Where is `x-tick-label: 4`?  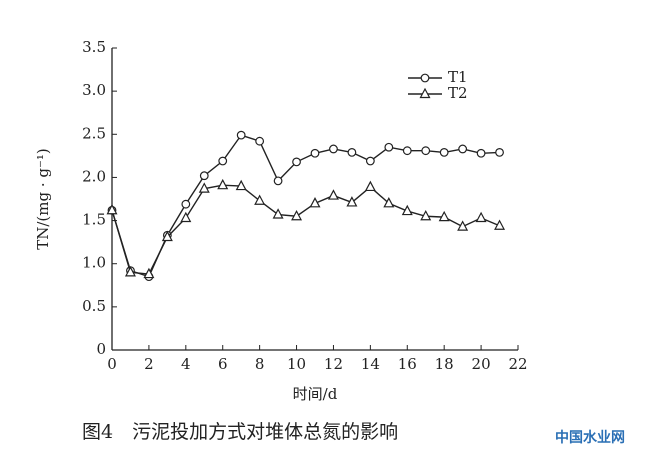
x-tick-label: 4 is located at coordinates (186, 364).